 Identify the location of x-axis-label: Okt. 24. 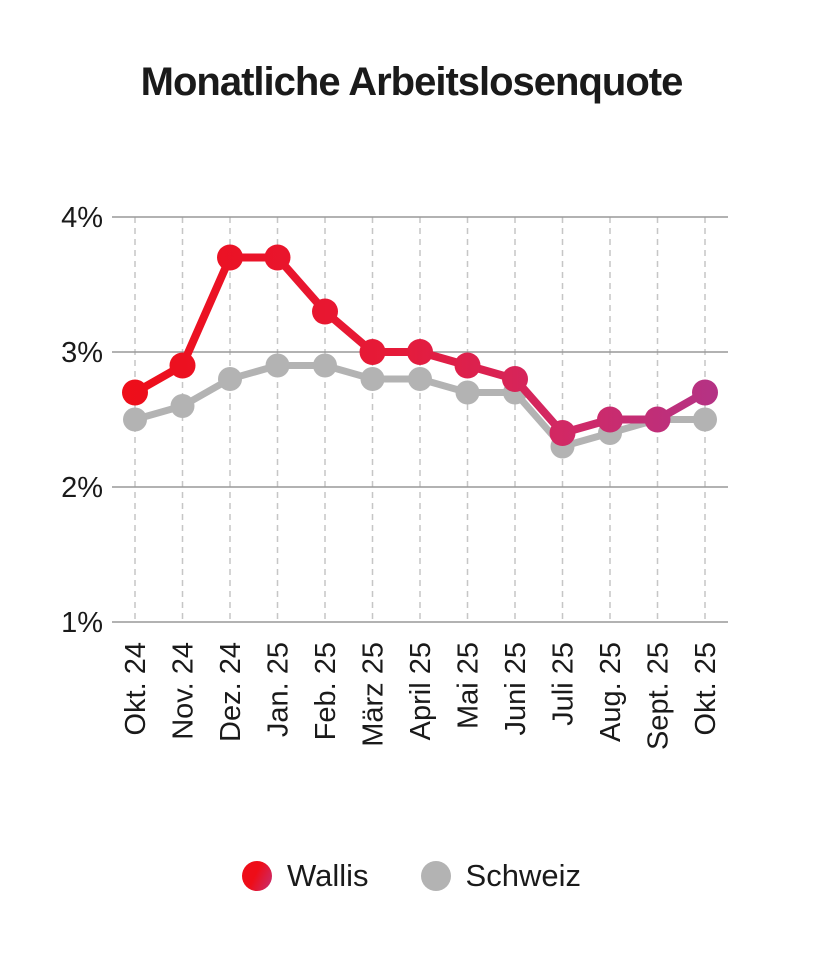
(136, 689).